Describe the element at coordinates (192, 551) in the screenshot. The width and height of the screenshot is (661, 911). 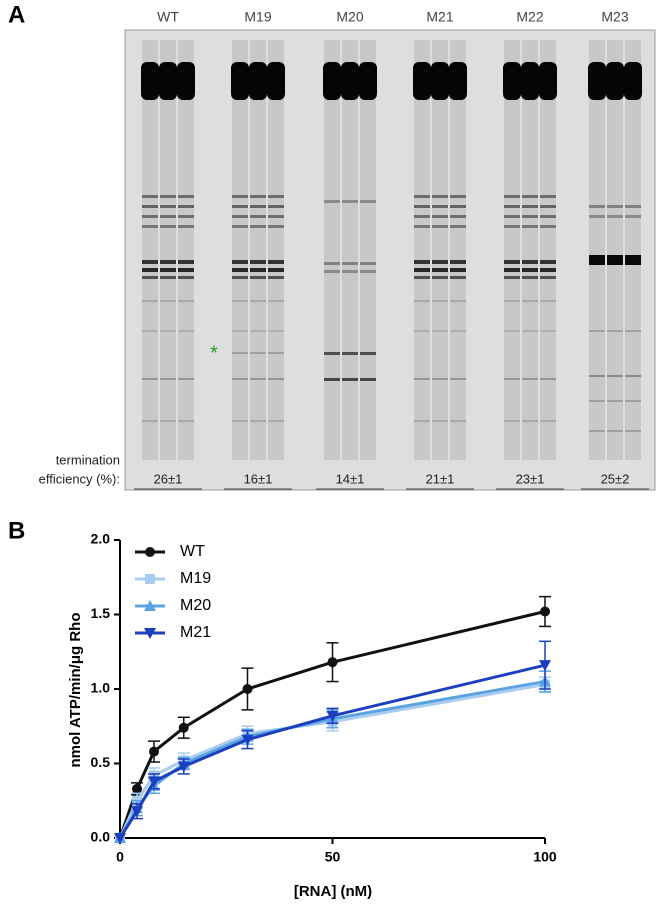
I see `legend-label: WT` at that location.